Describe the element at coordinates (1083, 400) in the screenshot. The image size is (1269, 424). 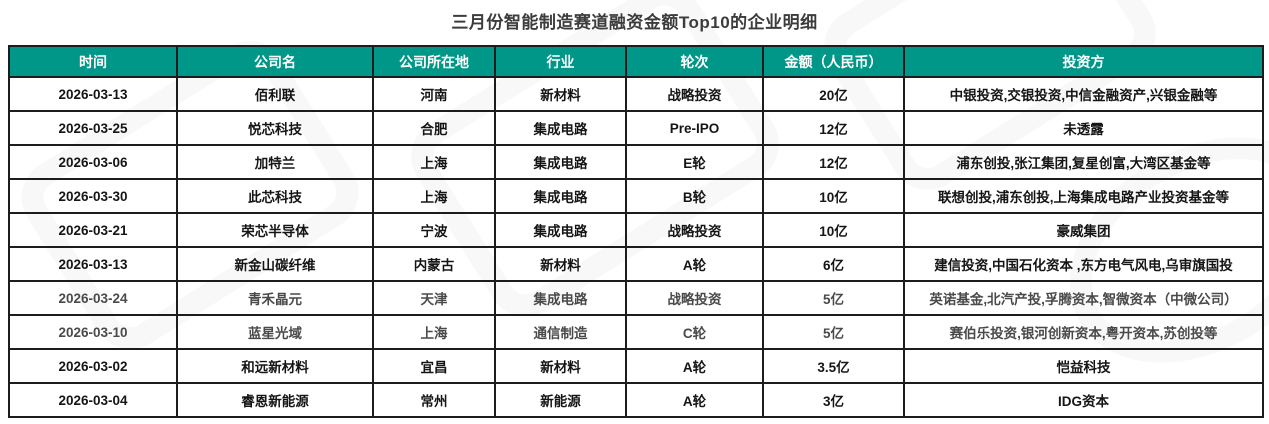
I see `cell-investors: IDG资本` at that location.